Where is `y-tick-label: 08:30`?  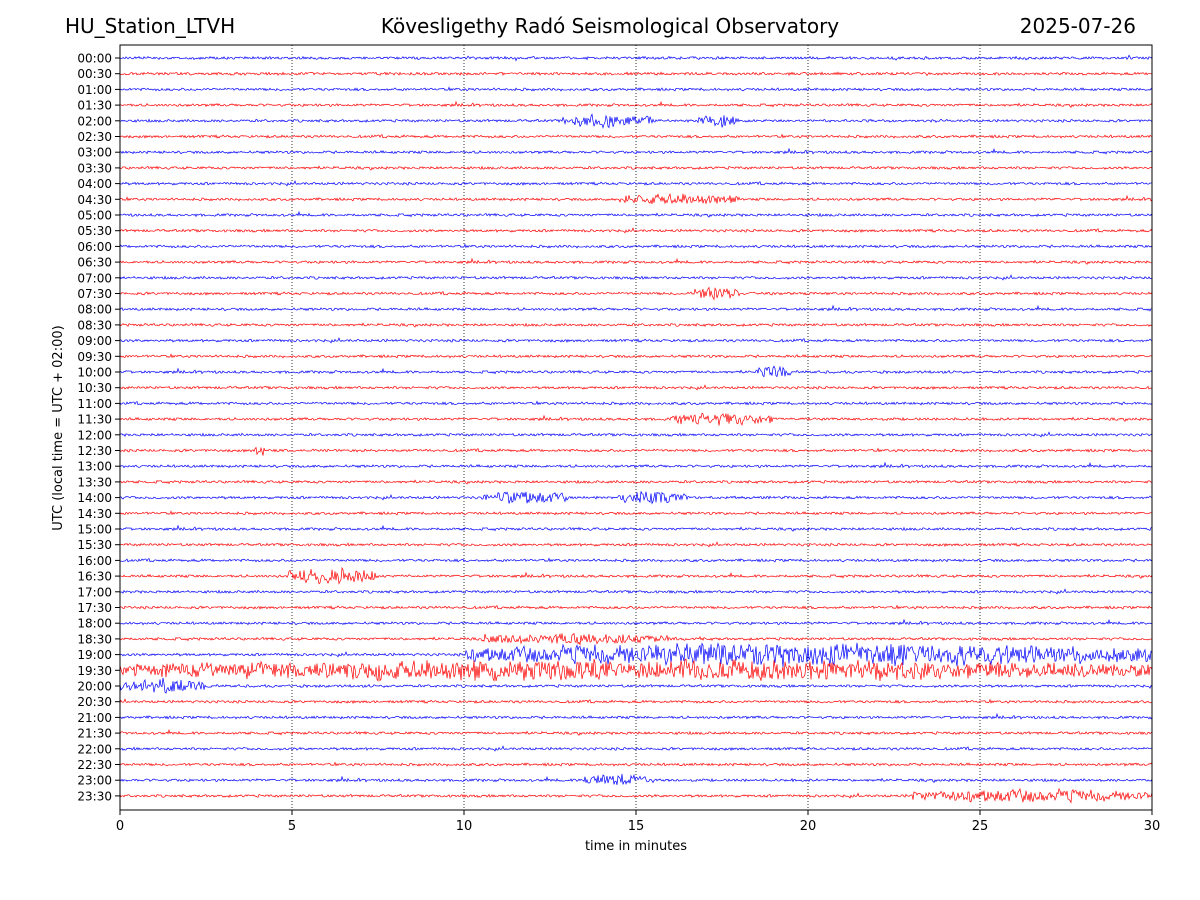
y-tick-label: 08:30 is located at coordinates (94, 325).